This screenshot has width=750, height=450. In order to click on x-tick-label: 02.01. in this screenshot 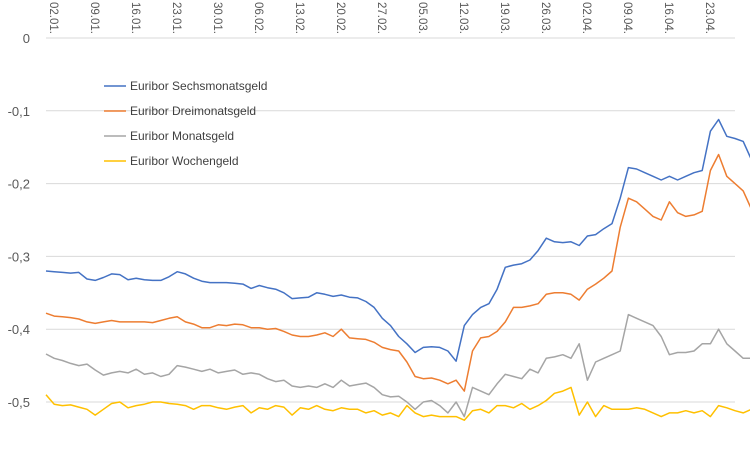, I will do `click(53, 18)`.